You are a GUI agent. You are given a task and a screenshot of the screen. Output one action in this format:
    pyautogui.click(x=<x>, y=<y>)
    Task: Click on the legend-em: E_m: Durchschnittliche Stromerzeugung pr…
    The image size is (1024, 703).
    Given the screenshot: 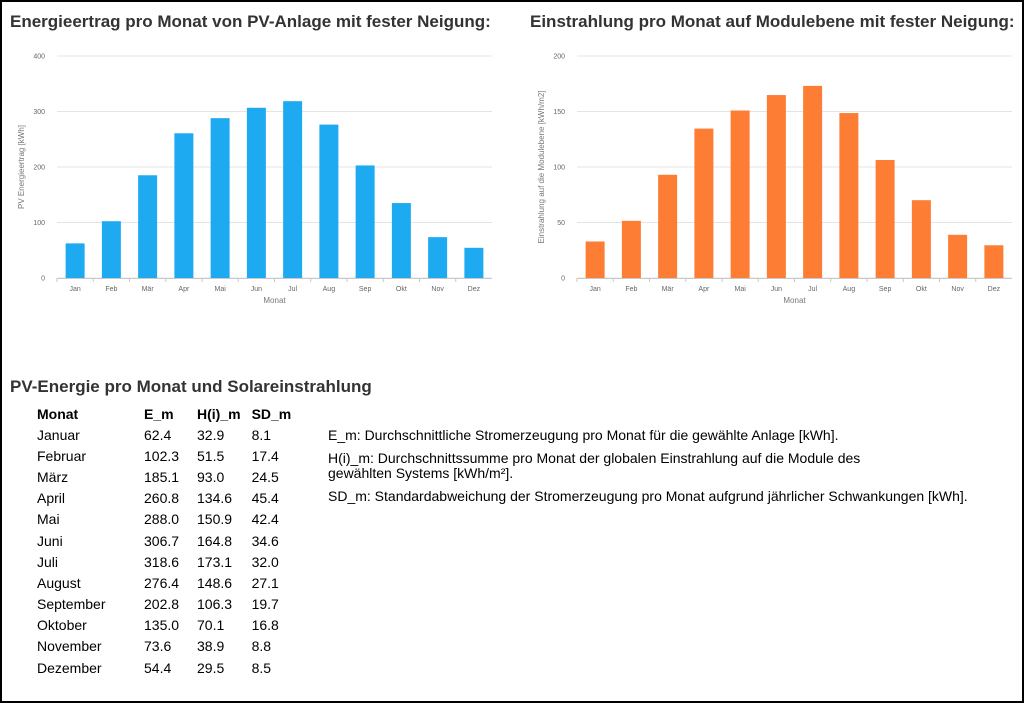 What is the action you would take?
    pyautogui.click(x=583, y=435)
    